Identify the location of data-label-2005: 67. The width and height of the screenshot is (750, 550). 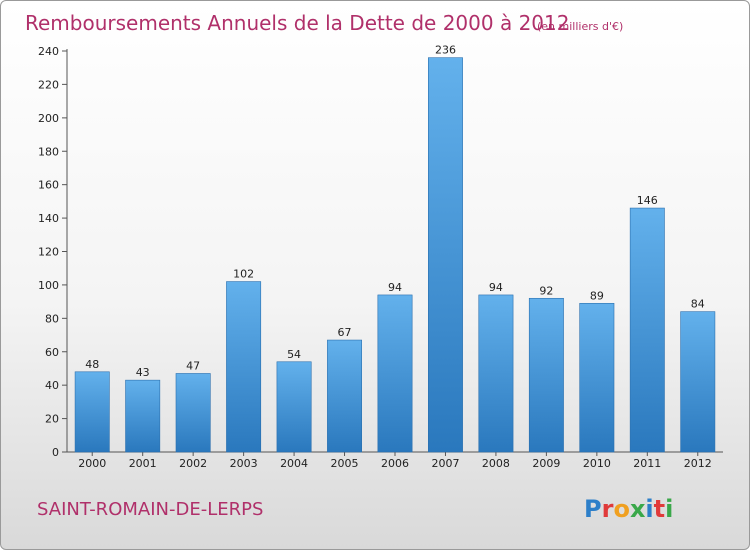
(345, 332).